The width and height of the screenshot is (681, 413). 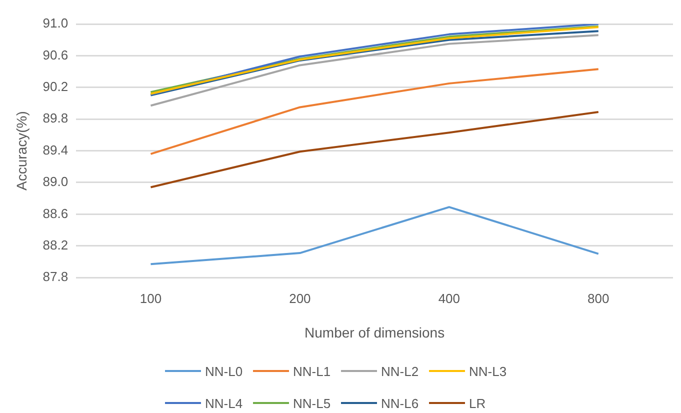 I want to click on y-tick-label: 89.0, so click(x=55, y=182).